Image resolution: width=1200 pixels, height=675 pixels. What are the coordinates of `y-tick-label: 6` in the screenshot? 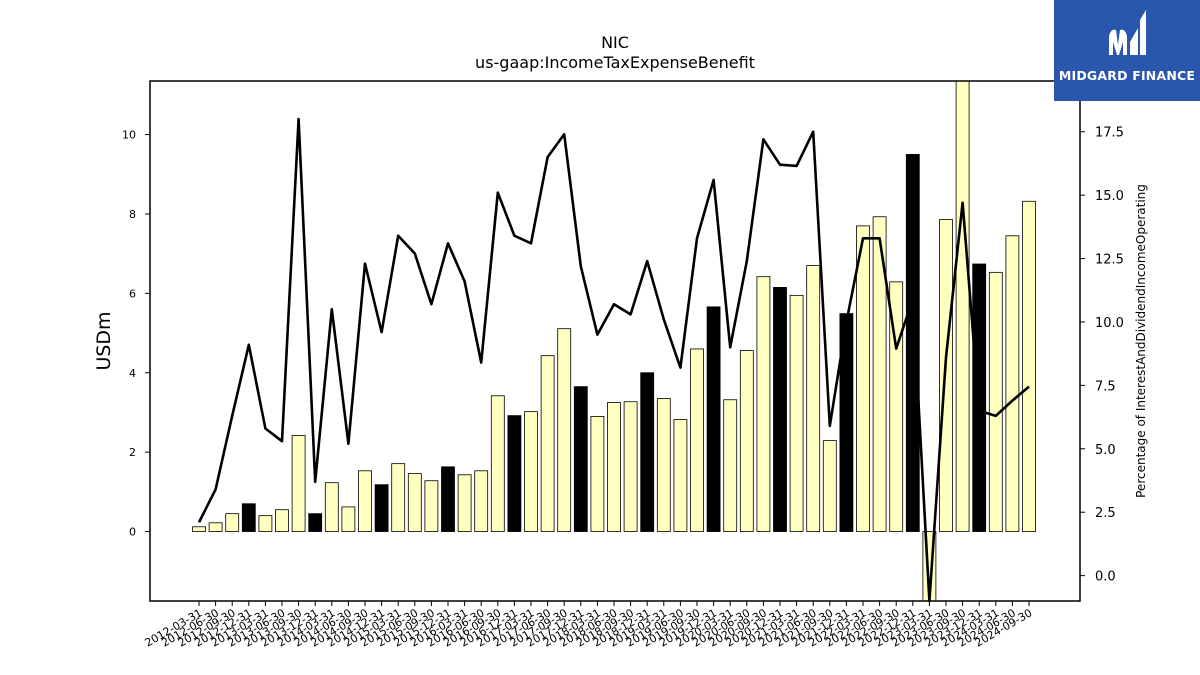 It's located at (132, 293).